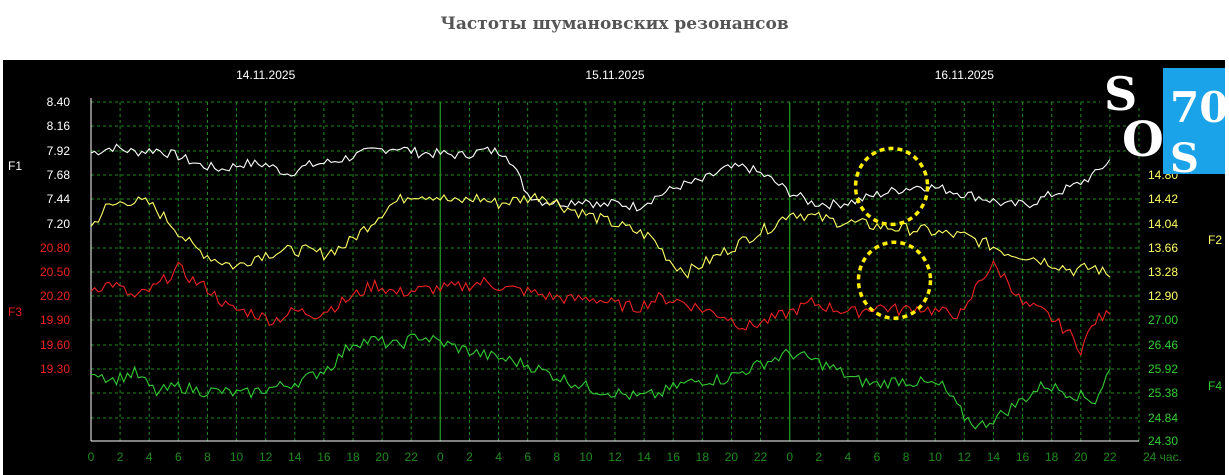 This screenshot has width=1229, height=475. Describe the element at coordinates (614, 75) in the screenshot. I see `date-label: 15.11.2025` at that location.